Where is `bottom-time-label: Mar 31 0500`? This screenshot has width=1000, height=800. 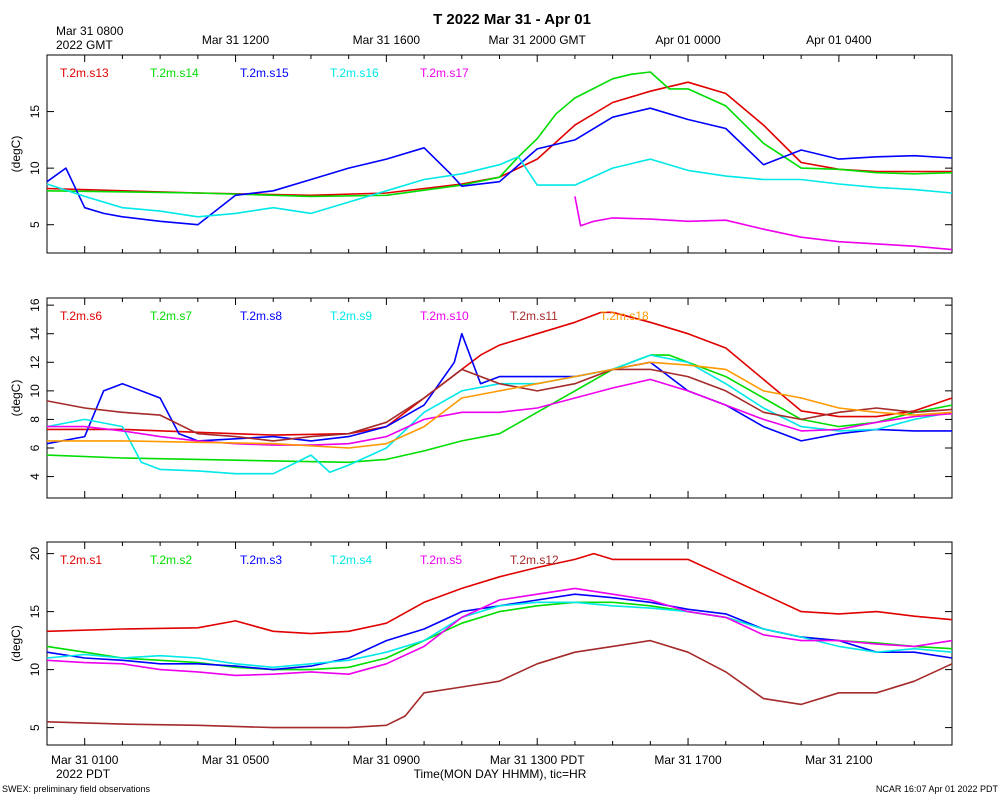 bottom-time-label: Mar 31 0500 is located at coordinates (236, 760).